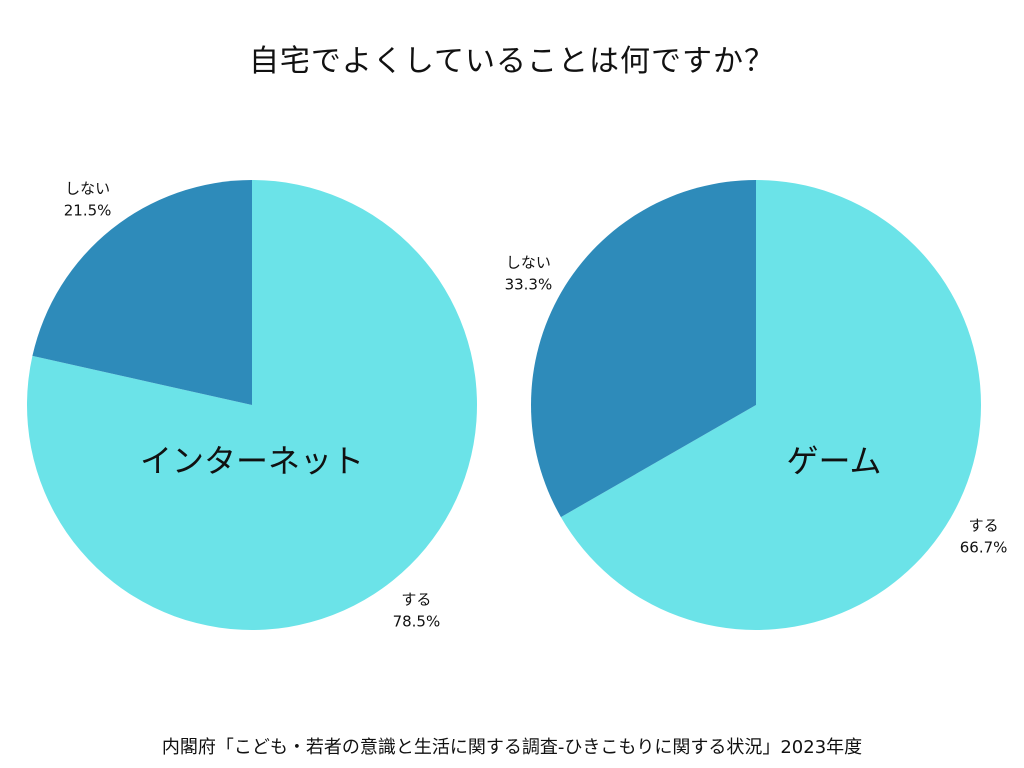 Image resolution: width=1024 pixels, height=768 pixels. I want to click on label-internet-shinai: しない, so click(87, 189).